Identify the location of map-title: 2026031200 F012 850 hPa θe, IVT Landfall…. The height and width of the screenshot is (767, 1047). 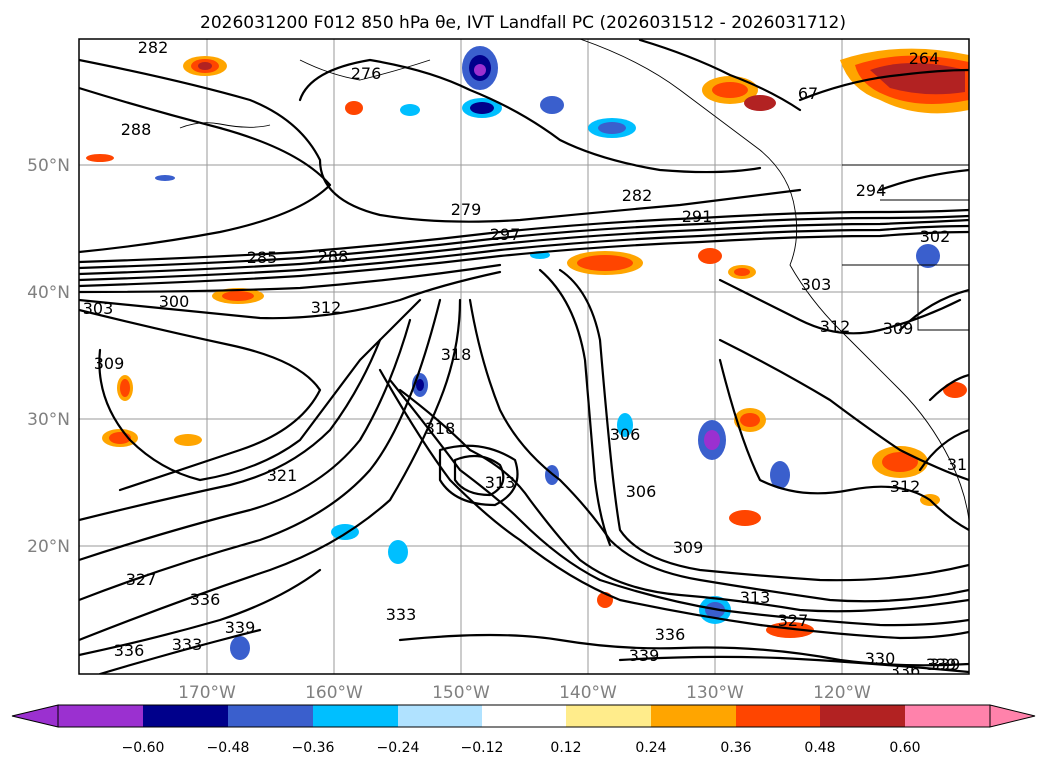
(523, 23).